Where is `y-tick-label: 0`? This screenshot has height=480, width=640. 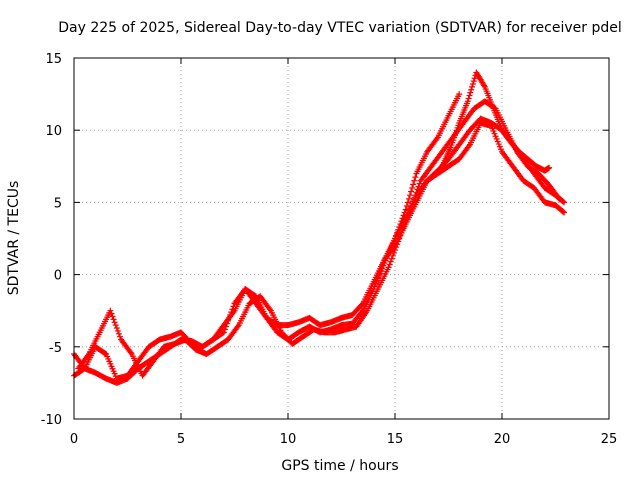
y-tick-label: 0 is located at coordinates (58, 276).